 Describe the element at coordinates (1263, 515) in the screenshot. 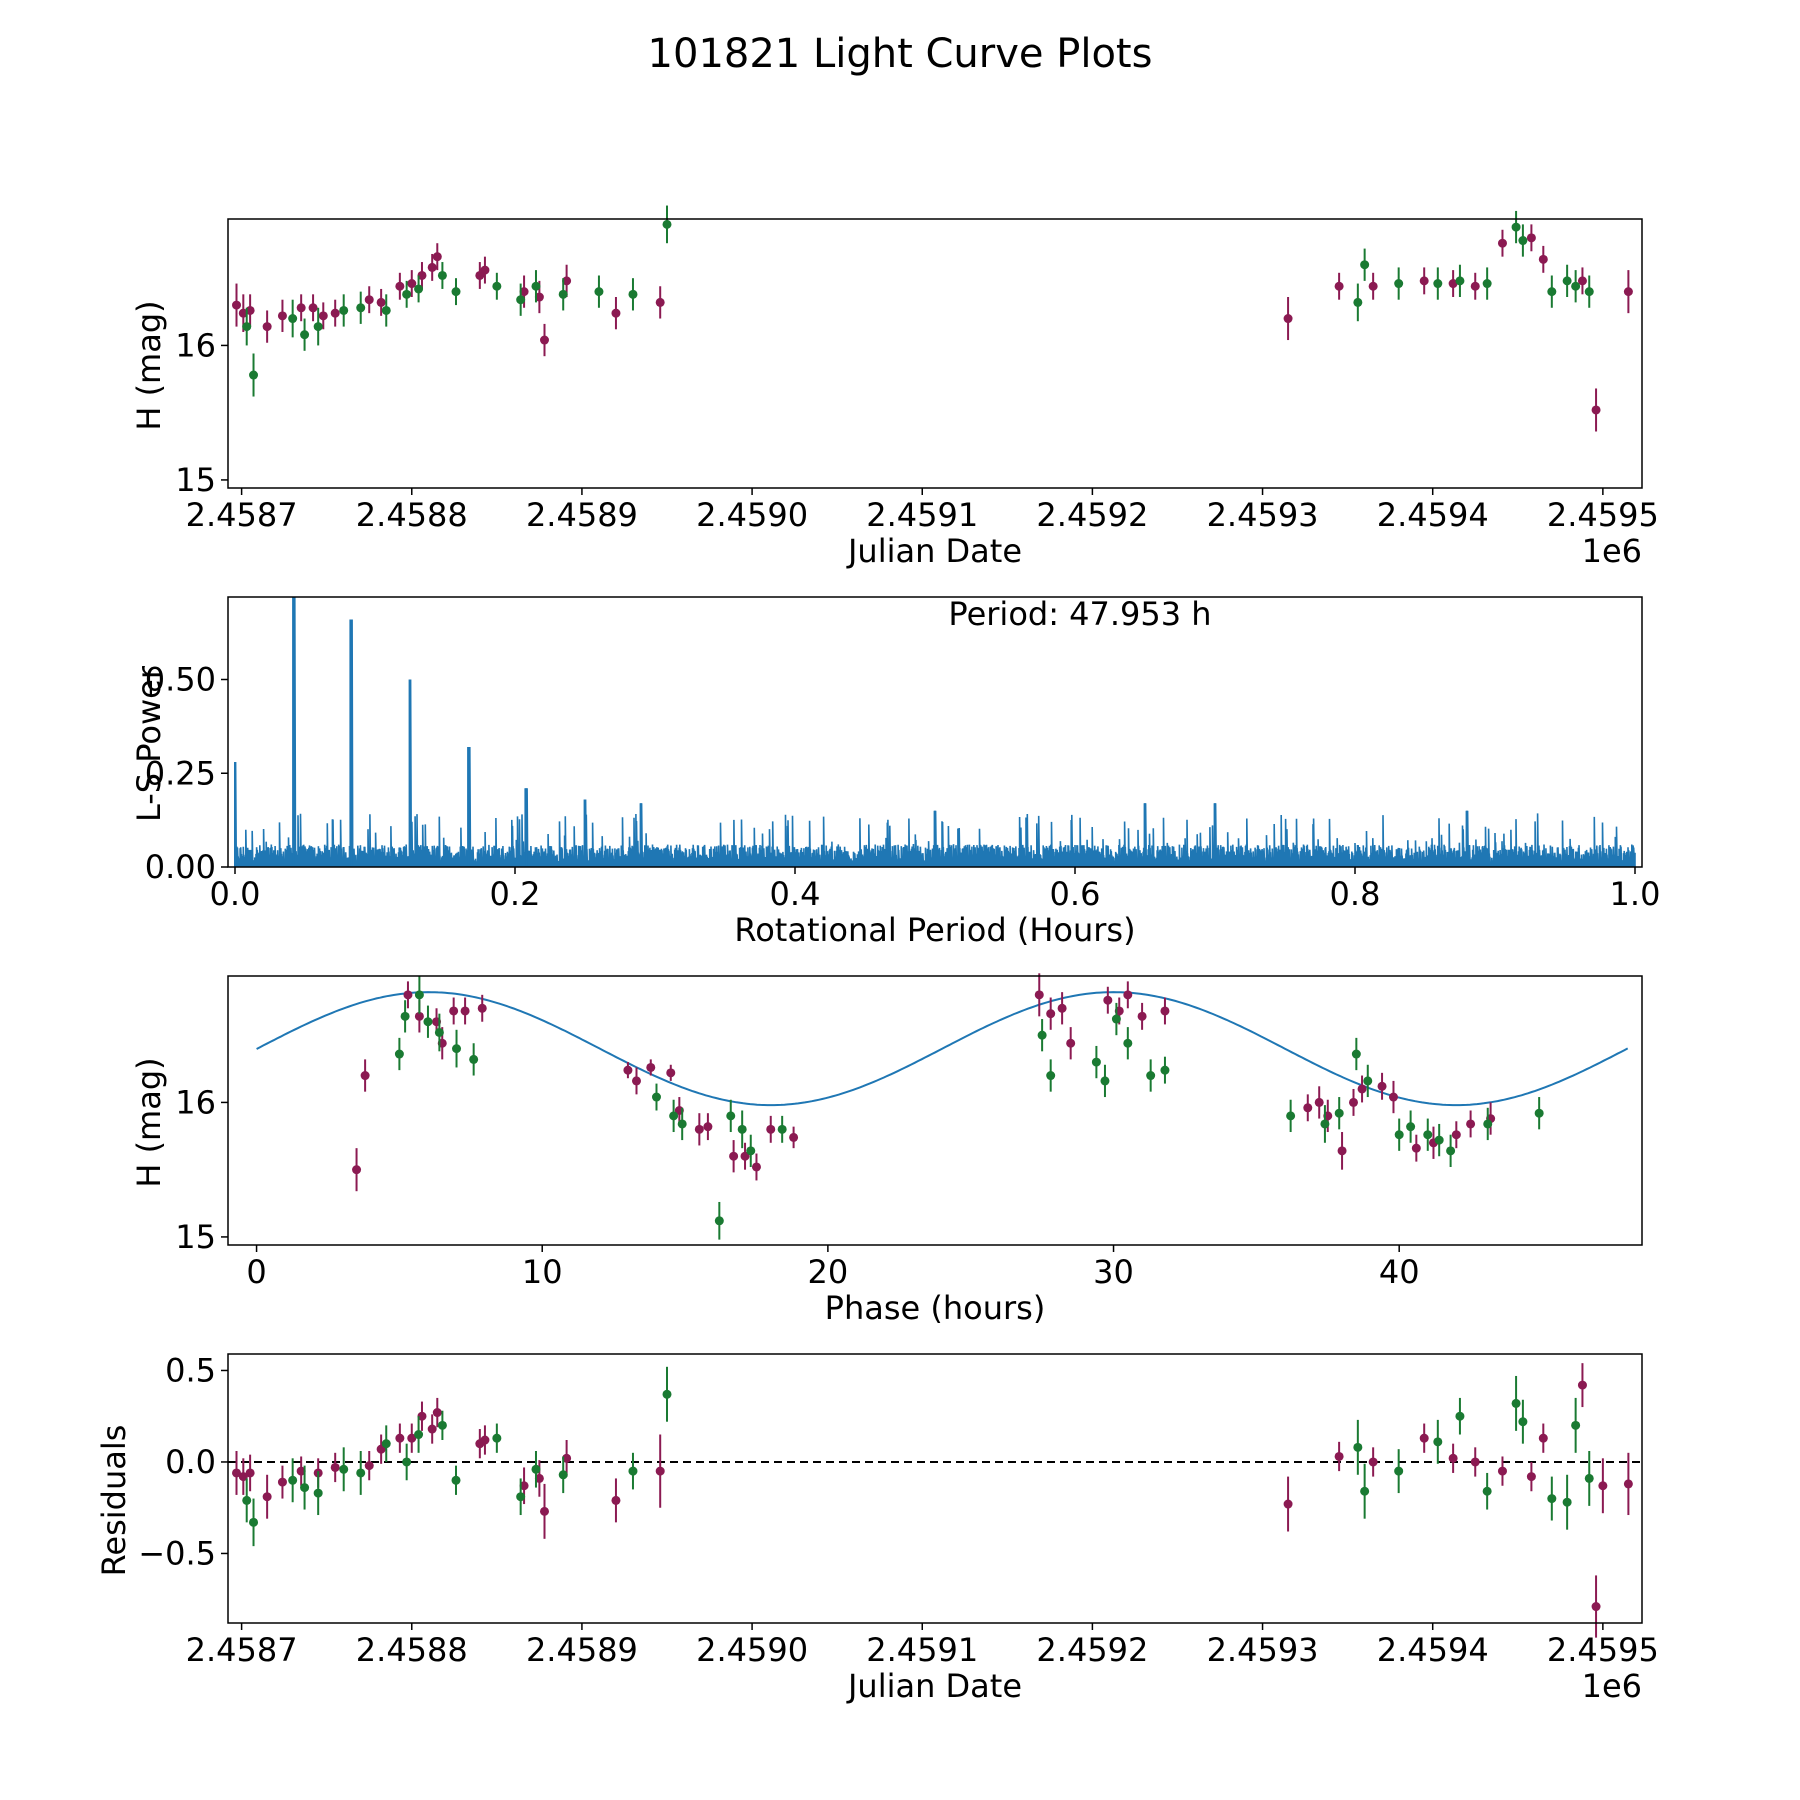

I see `x-tick-label: 2.4593` at that location.